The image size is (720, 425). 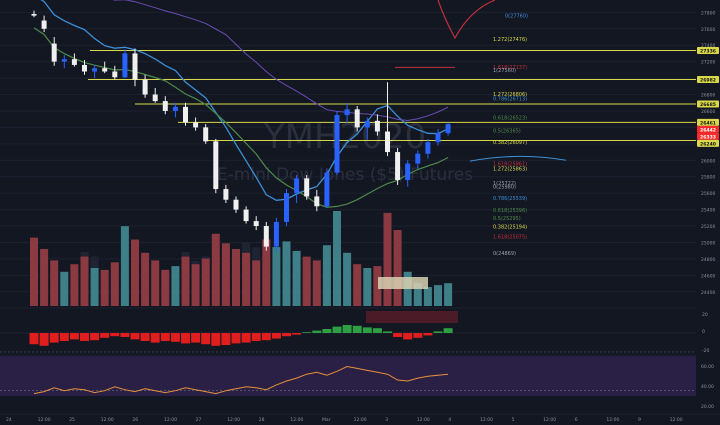 I want to click on price-axis-label: 25200, so click(x=708, y=227).